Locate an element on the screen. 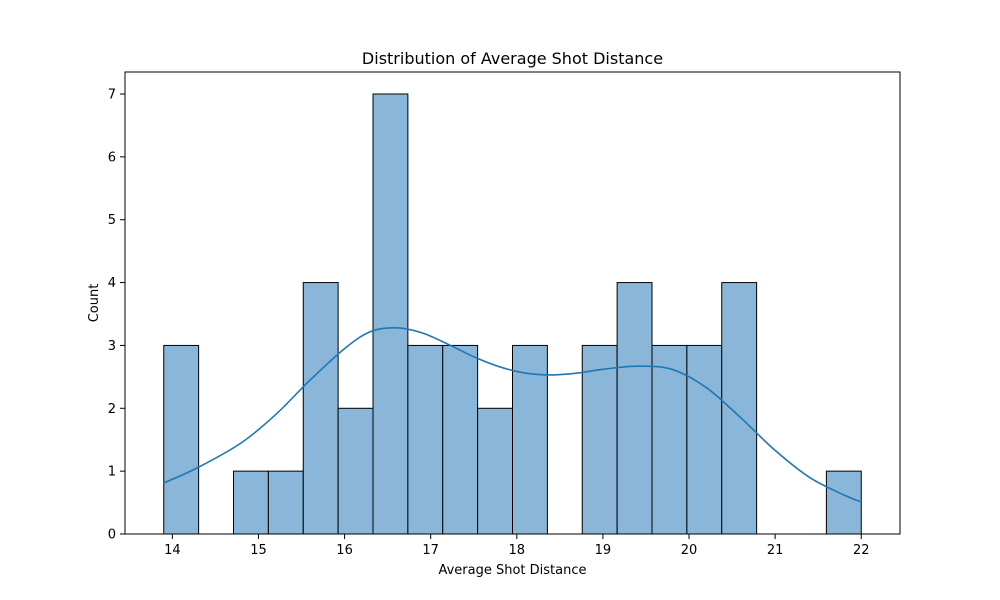 This screenshot has height=600, width=1000. y-tick-label: 6 is located at coordinates (112, 157).